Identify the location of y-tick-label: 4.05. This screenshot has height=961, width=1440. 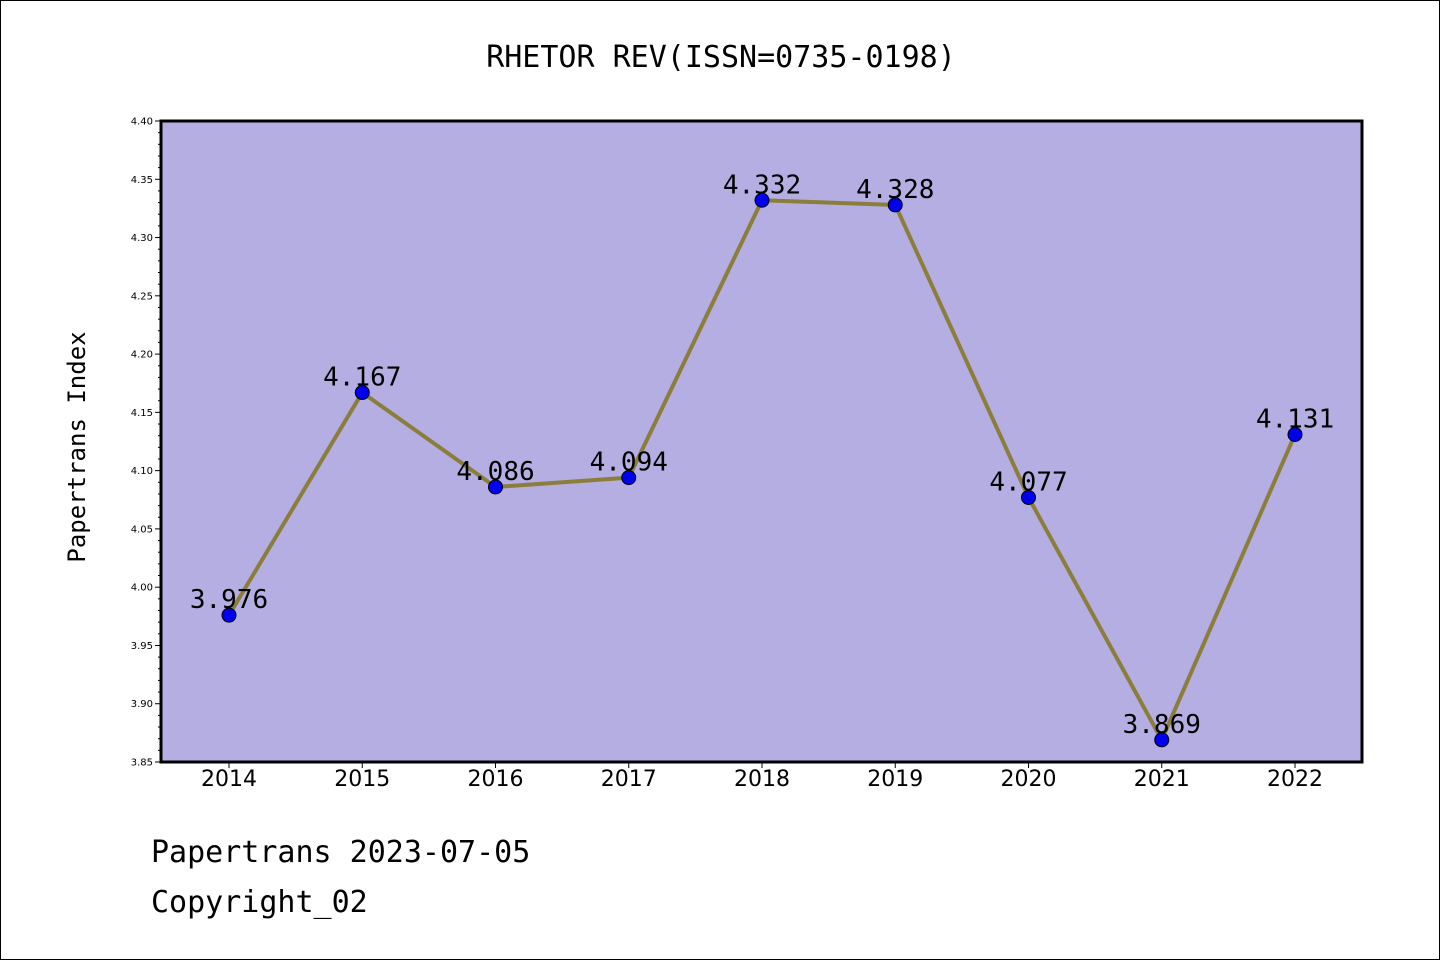
(142, 529).